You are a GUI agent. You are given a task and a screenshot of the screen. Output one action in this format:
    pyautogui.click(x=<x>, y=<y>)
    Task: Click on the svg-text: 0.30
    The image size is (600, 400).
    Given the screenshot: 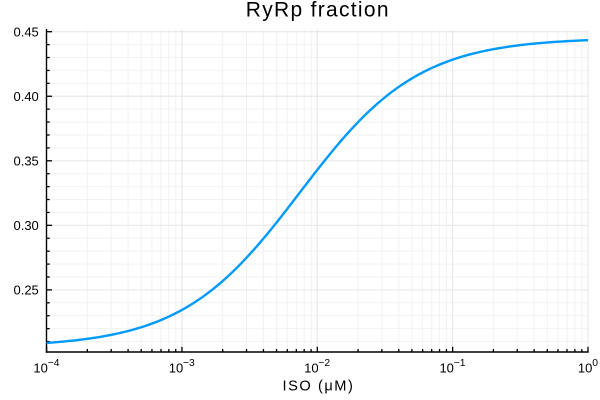 What is the action you would take?
    pyautogui.click(x=25, y=225)
    